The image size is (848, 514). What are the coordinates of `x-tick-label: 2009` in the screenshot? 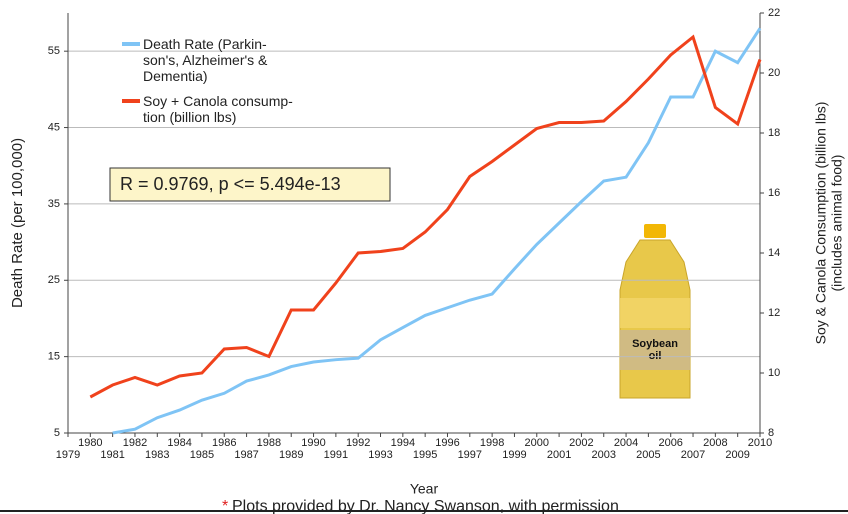 It's located at (737, 455).